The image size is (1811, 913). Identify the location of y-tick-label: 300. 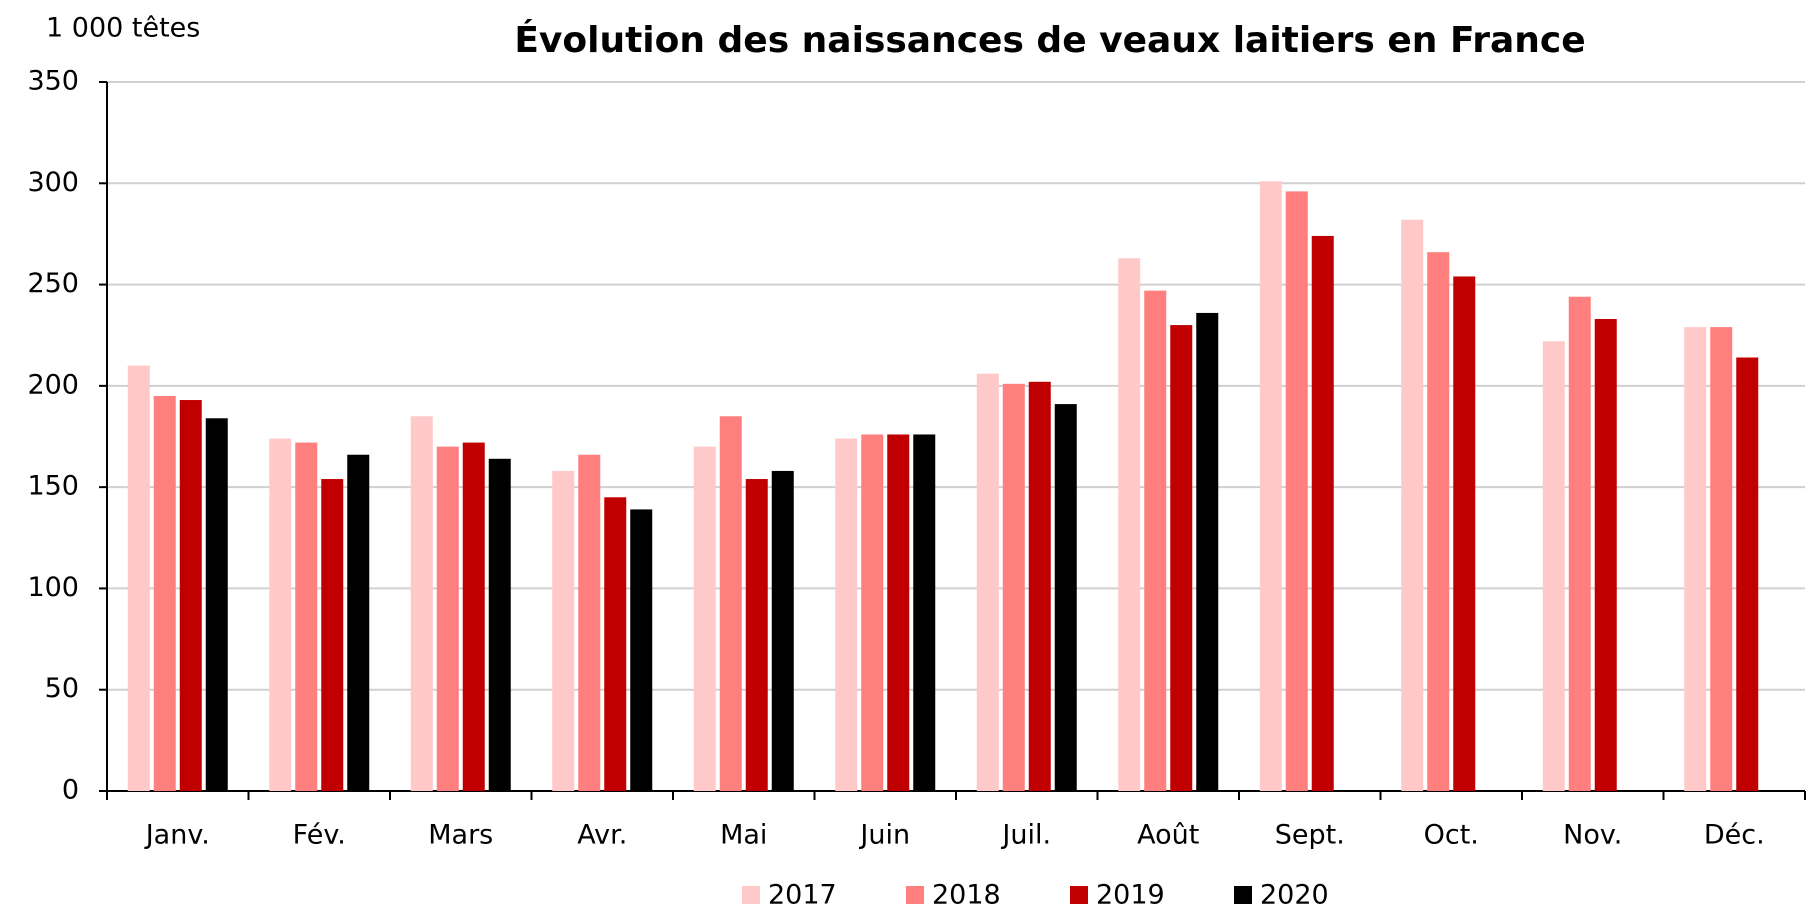
(53, 182).